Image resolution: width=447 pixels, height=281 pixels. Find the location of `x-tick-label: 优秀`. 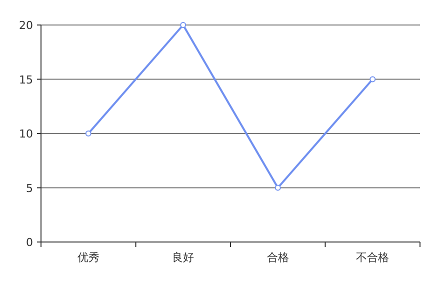

x-tick-label: 优秀 is located at coordinates (88, 257).